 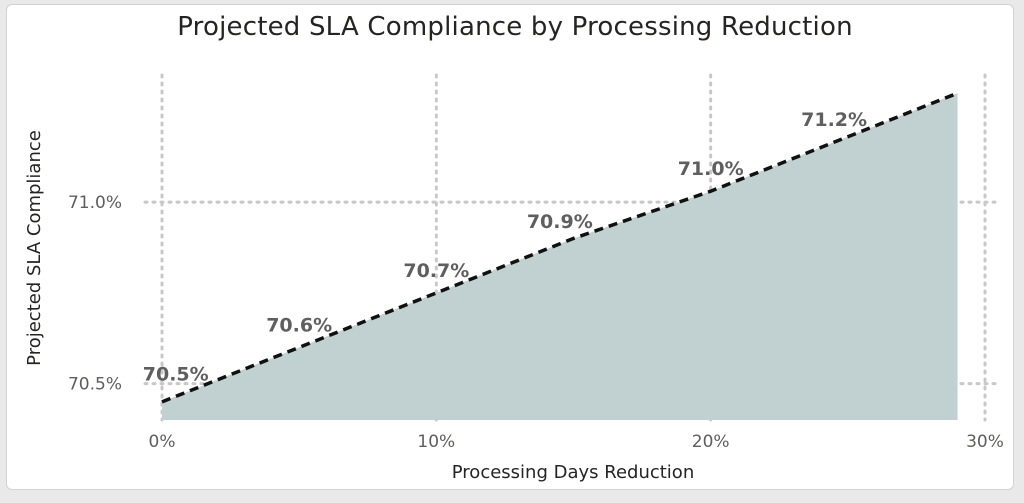 I want to click on y-axis-title: Projected SLA Compliance, so click(x=34, y=248).